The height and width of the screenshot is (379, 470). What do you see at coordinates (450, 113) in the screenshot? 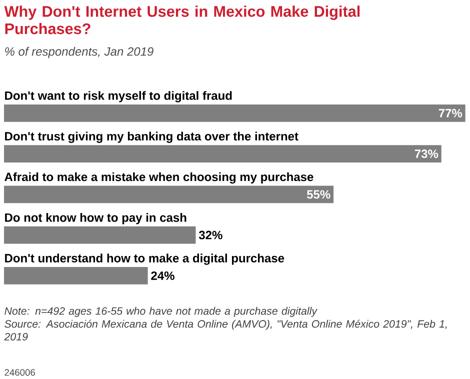
I see `data-label: 77%` at bounding box center [450, 113].